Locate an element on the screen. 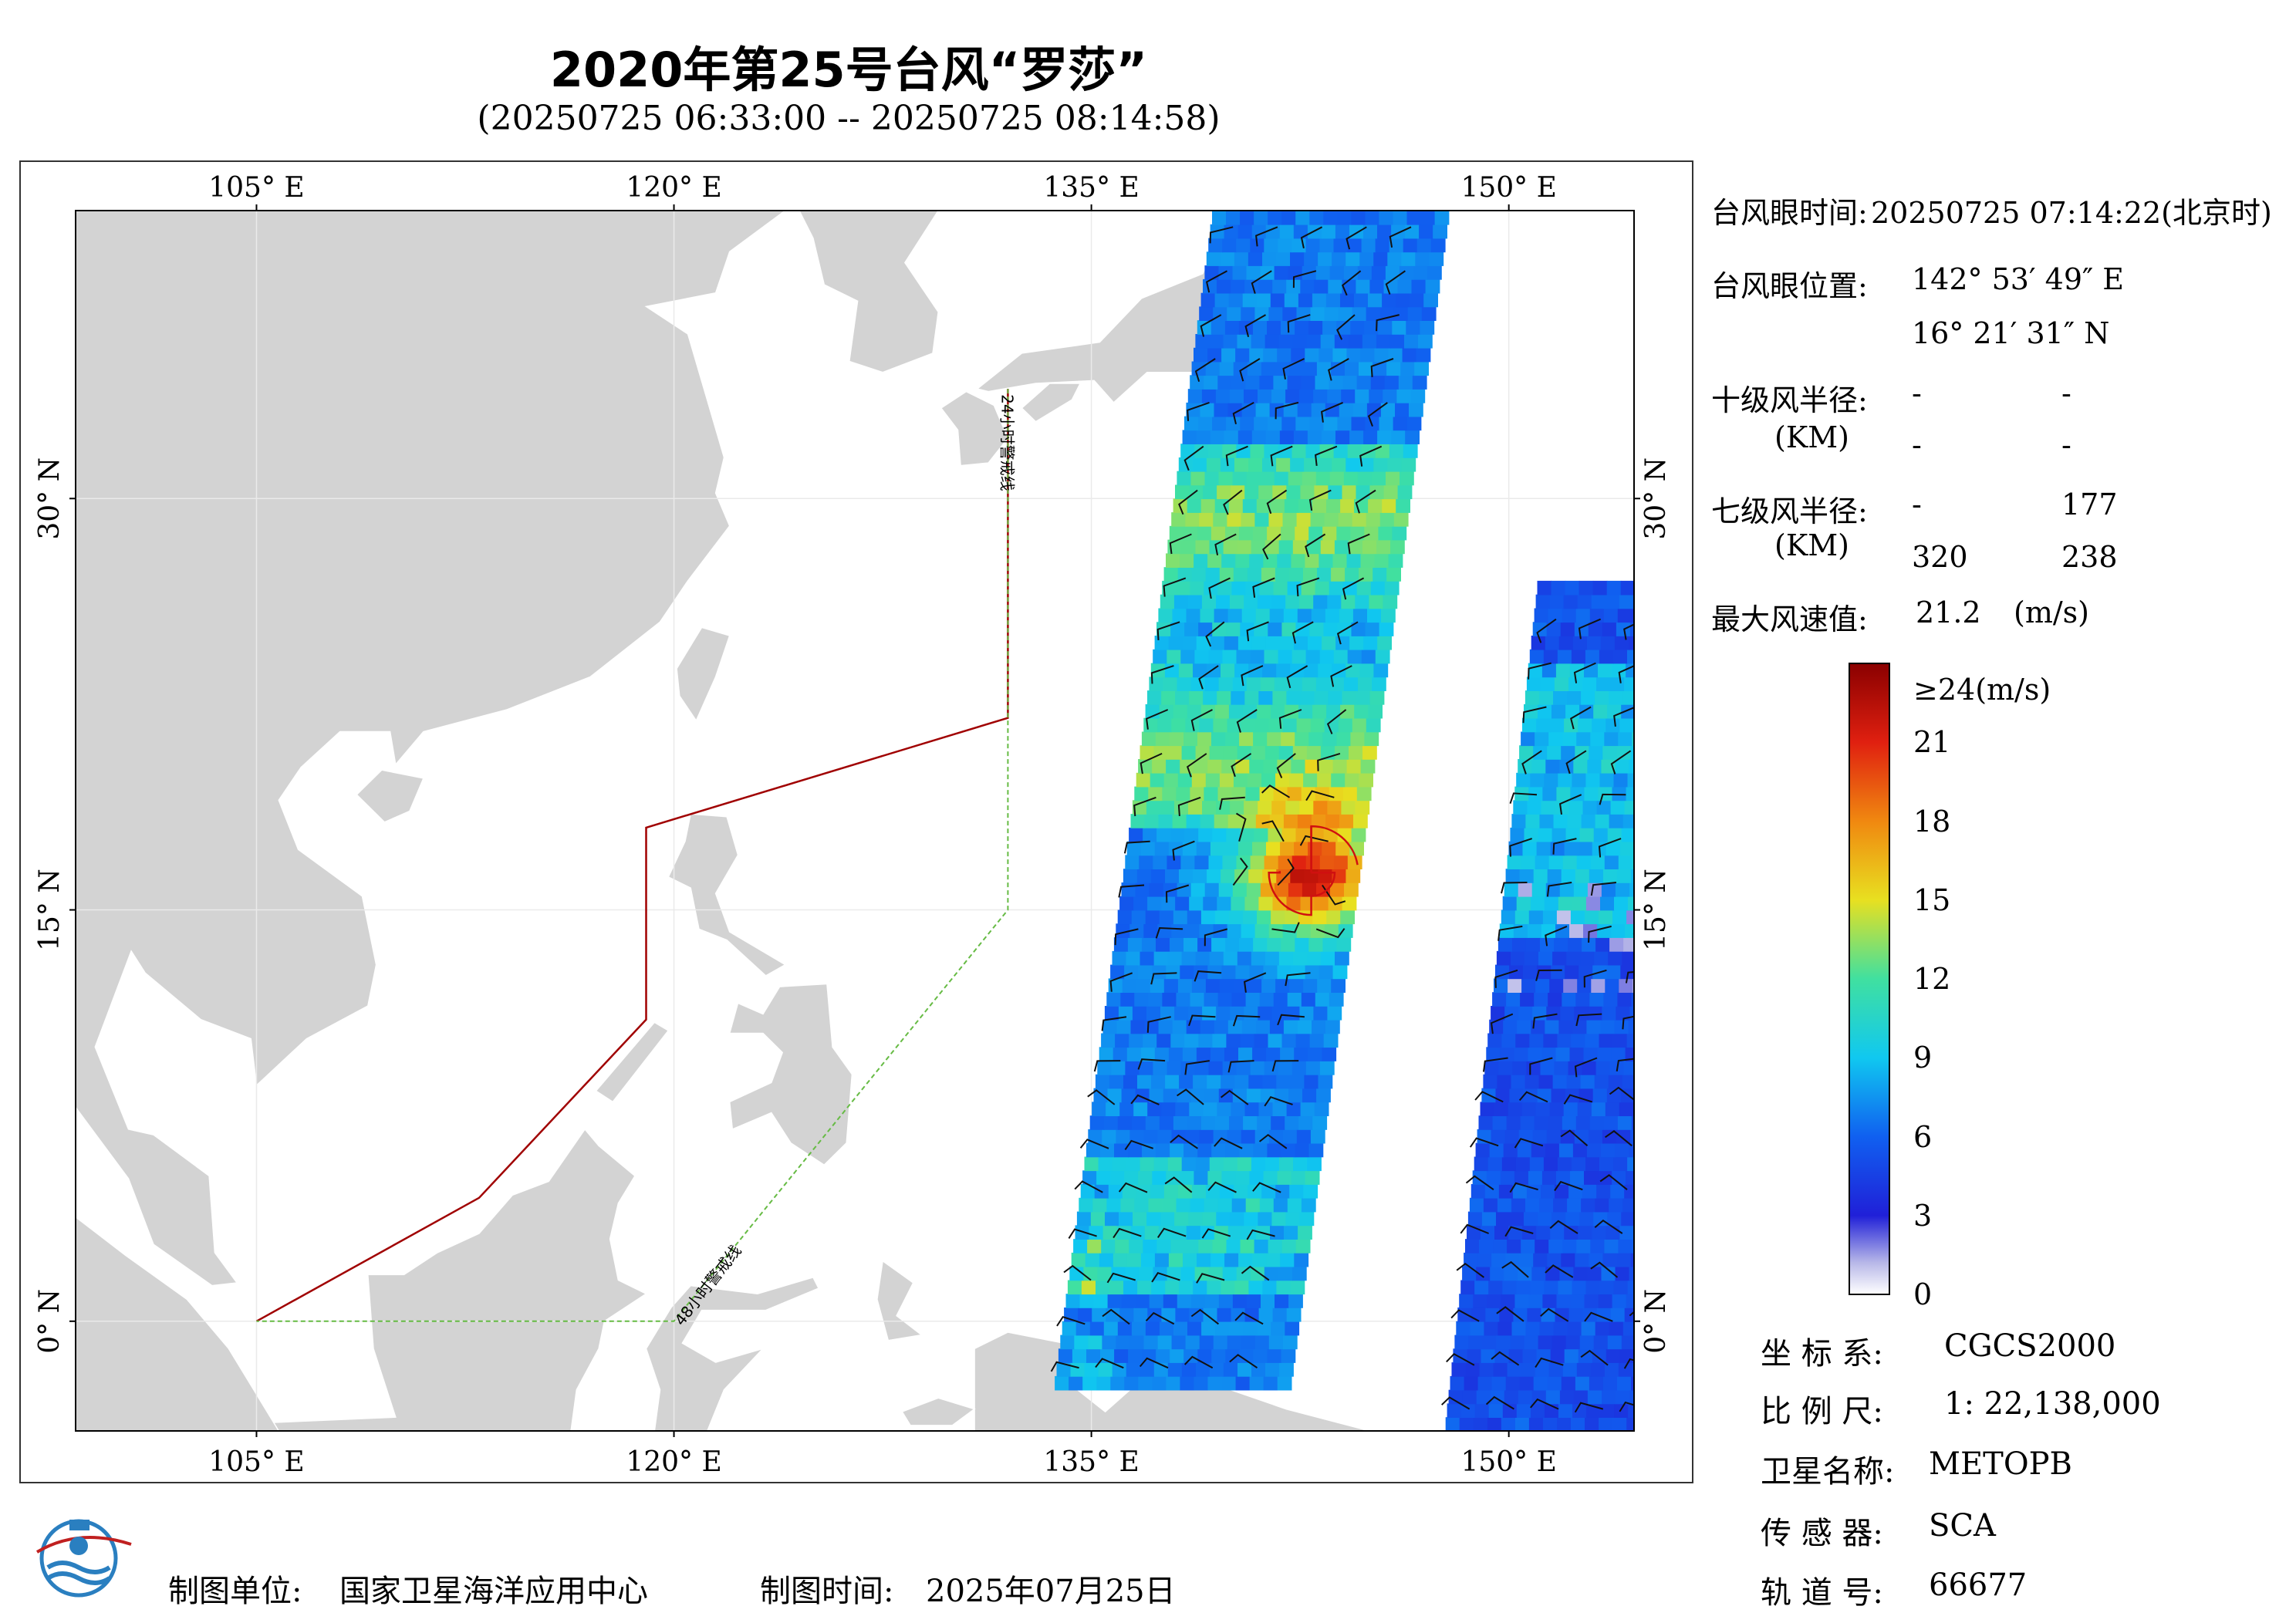 This screenshot has height=1623, width=2296. lon-label-bottom: 120° E is located at coordinates (673, 1462).